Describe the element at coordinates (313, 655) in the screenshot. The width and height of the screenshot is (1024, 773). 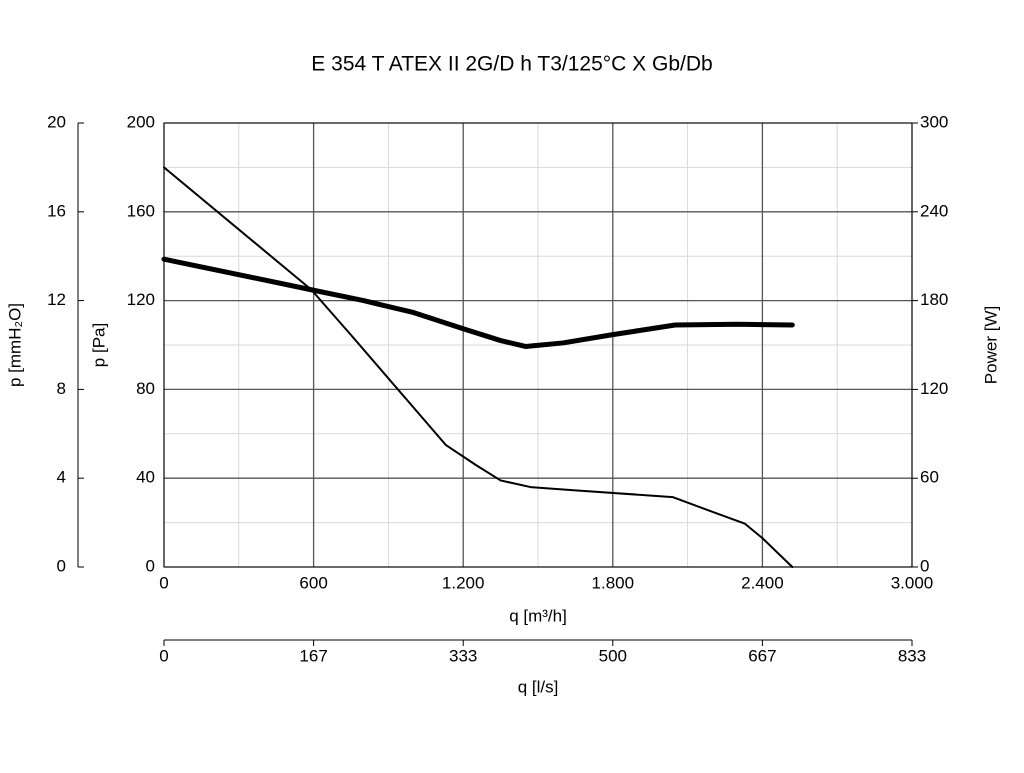
I see `x2-tick-label: 167` at that location.